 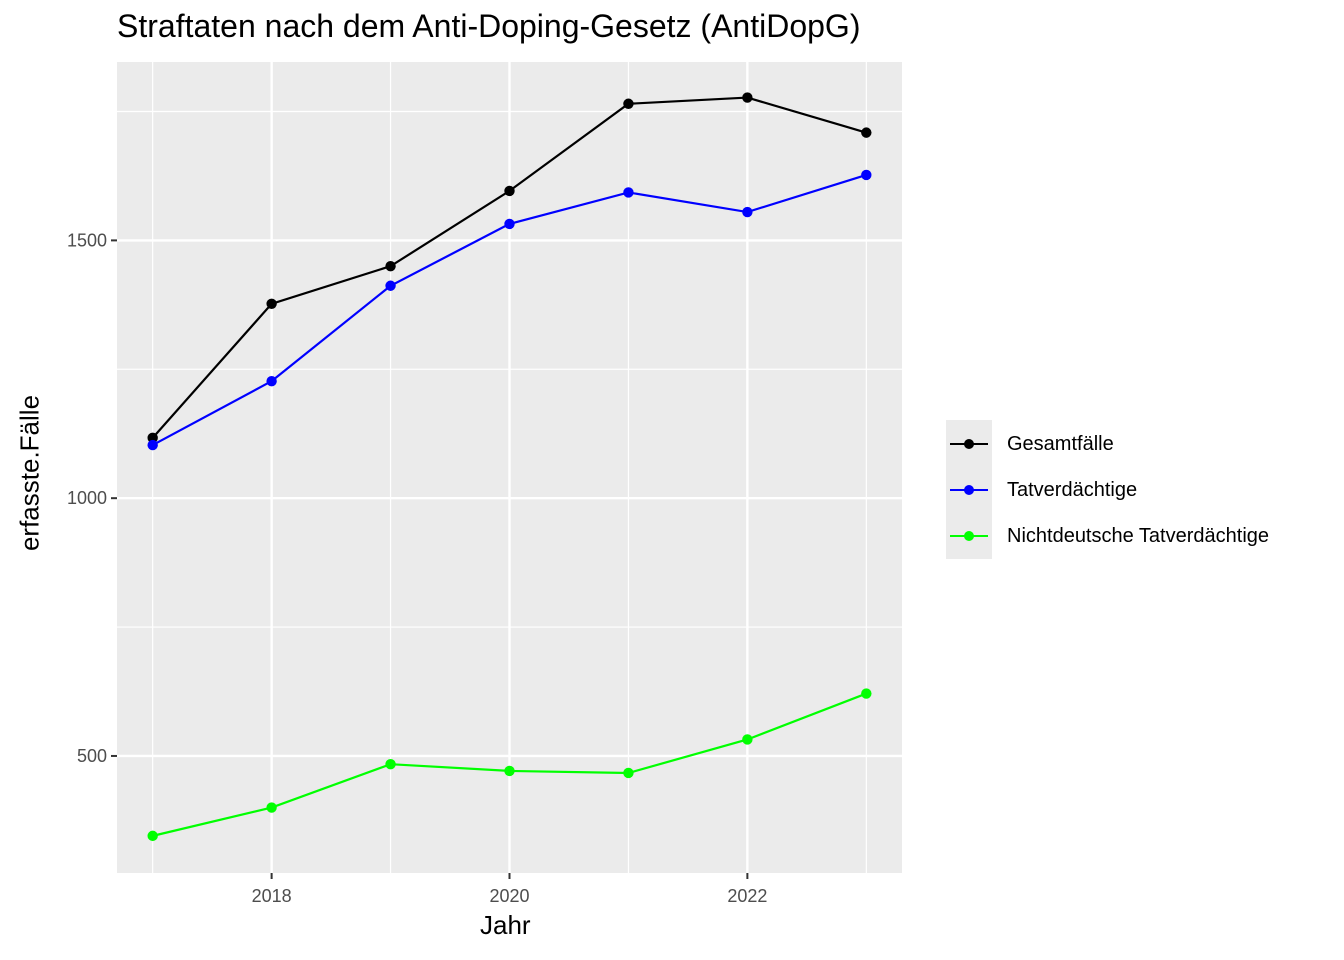 I want to click on legend-item-tatverdaechtige: Tatverdächtige, so click(x=1041, y=490).